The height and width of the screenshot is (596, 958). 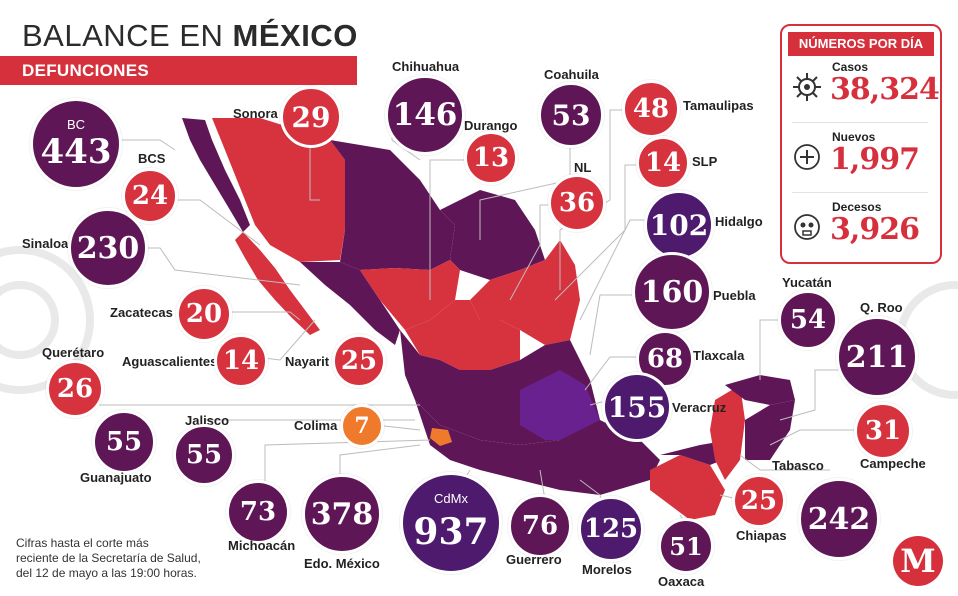 What do you see at coordinates (178, 70) in the screenshot?
I see `subtitle-ribbon: DEFUNCIONES` at bounding box center [178, 70].